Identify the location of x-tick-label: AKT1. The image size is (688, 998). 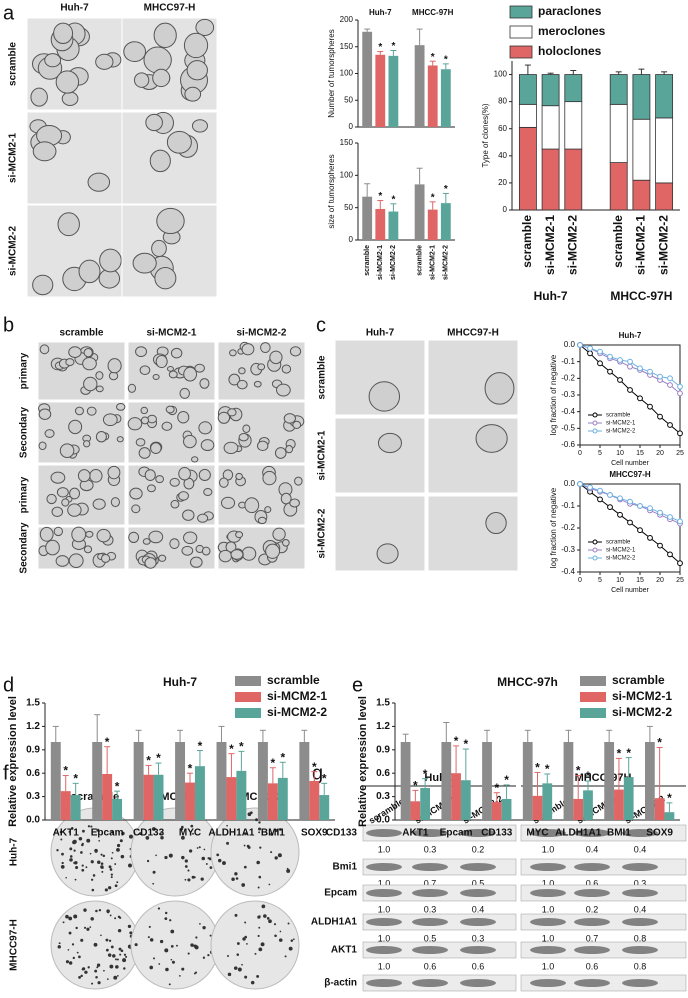
(66, 833).